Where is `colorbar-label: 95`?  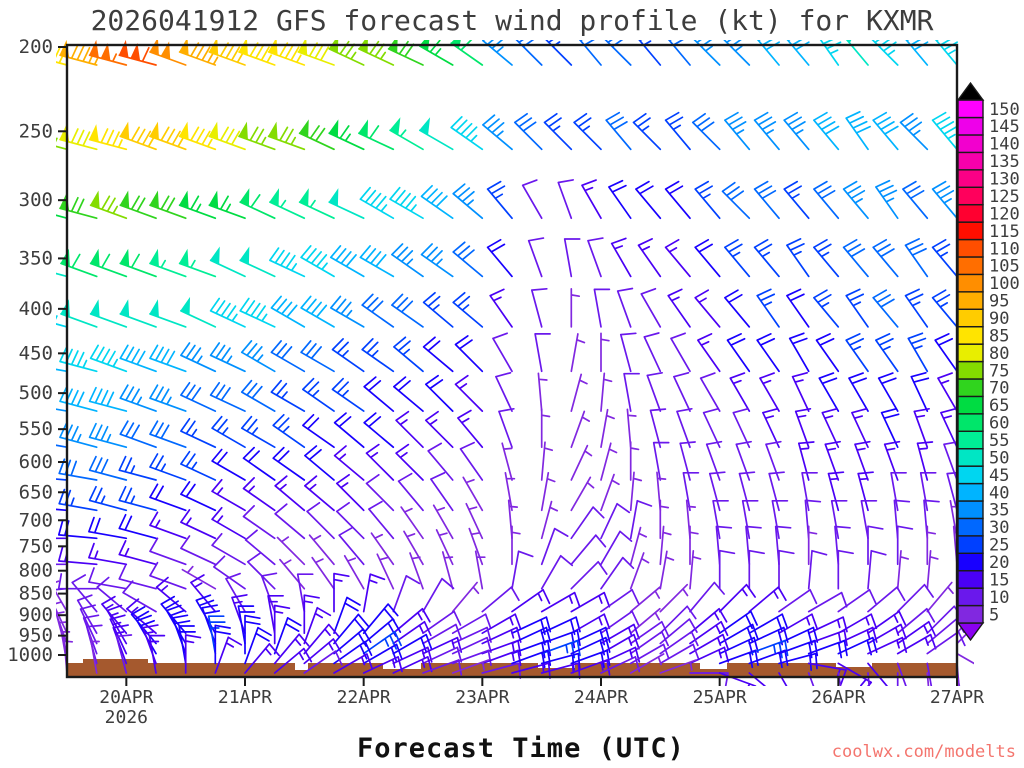 colorbar-label: 95 is located at coordinates (999, 302).